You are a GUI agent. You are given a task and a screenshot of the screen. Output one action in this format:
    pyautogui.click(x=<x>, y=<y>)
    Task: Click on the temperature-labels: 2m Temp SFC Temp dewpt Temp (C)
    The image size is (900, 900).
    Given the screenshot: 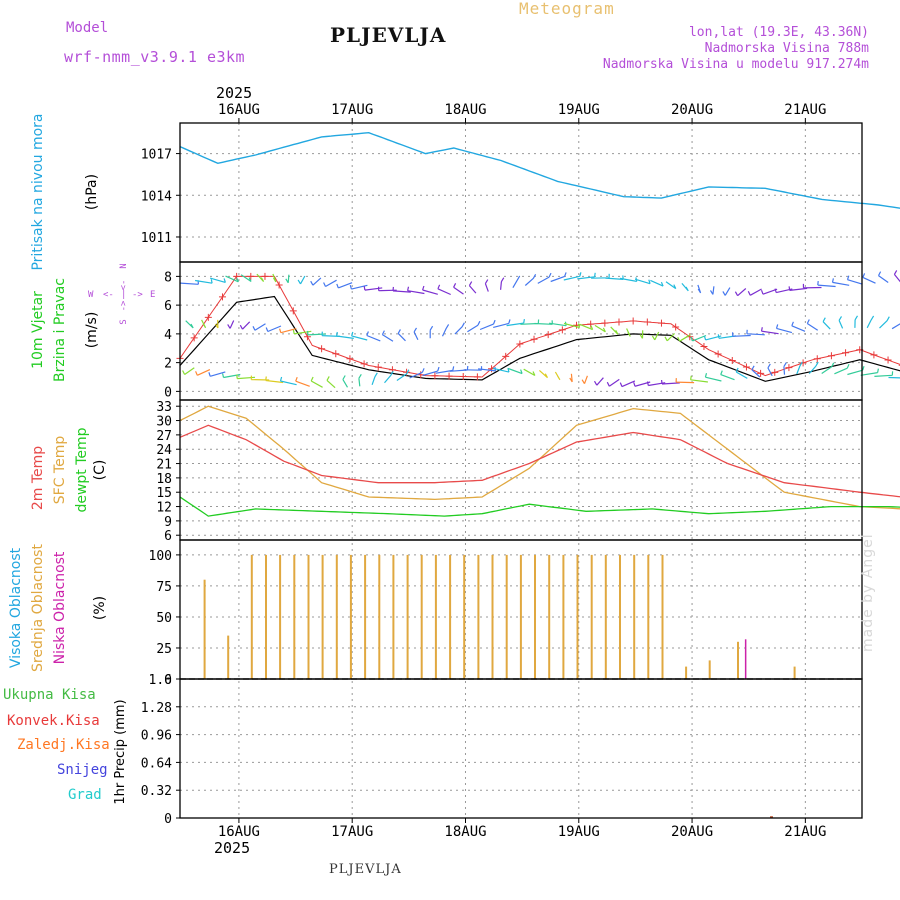 What is the action you would take?
    pyautogui.click(x=69, y=469)
    